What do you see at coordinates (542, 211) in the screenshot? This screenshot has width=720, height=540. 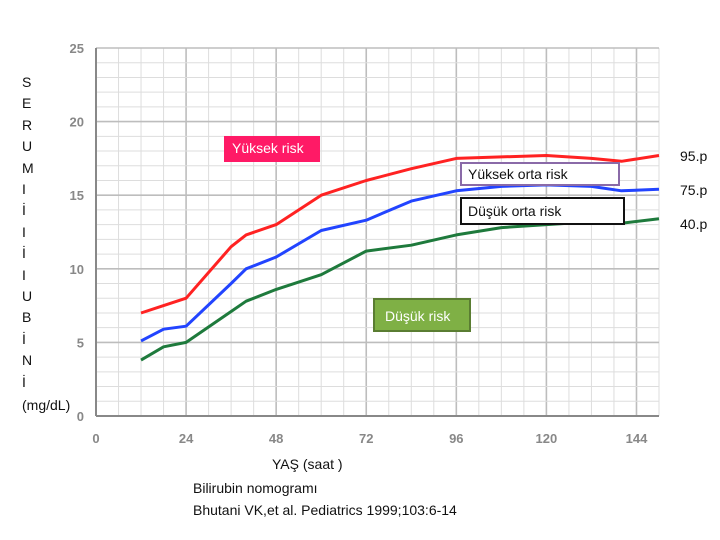 I see `zone-label-low-mid-risk: Düşük orta risk` at bounding box center [542, 211].